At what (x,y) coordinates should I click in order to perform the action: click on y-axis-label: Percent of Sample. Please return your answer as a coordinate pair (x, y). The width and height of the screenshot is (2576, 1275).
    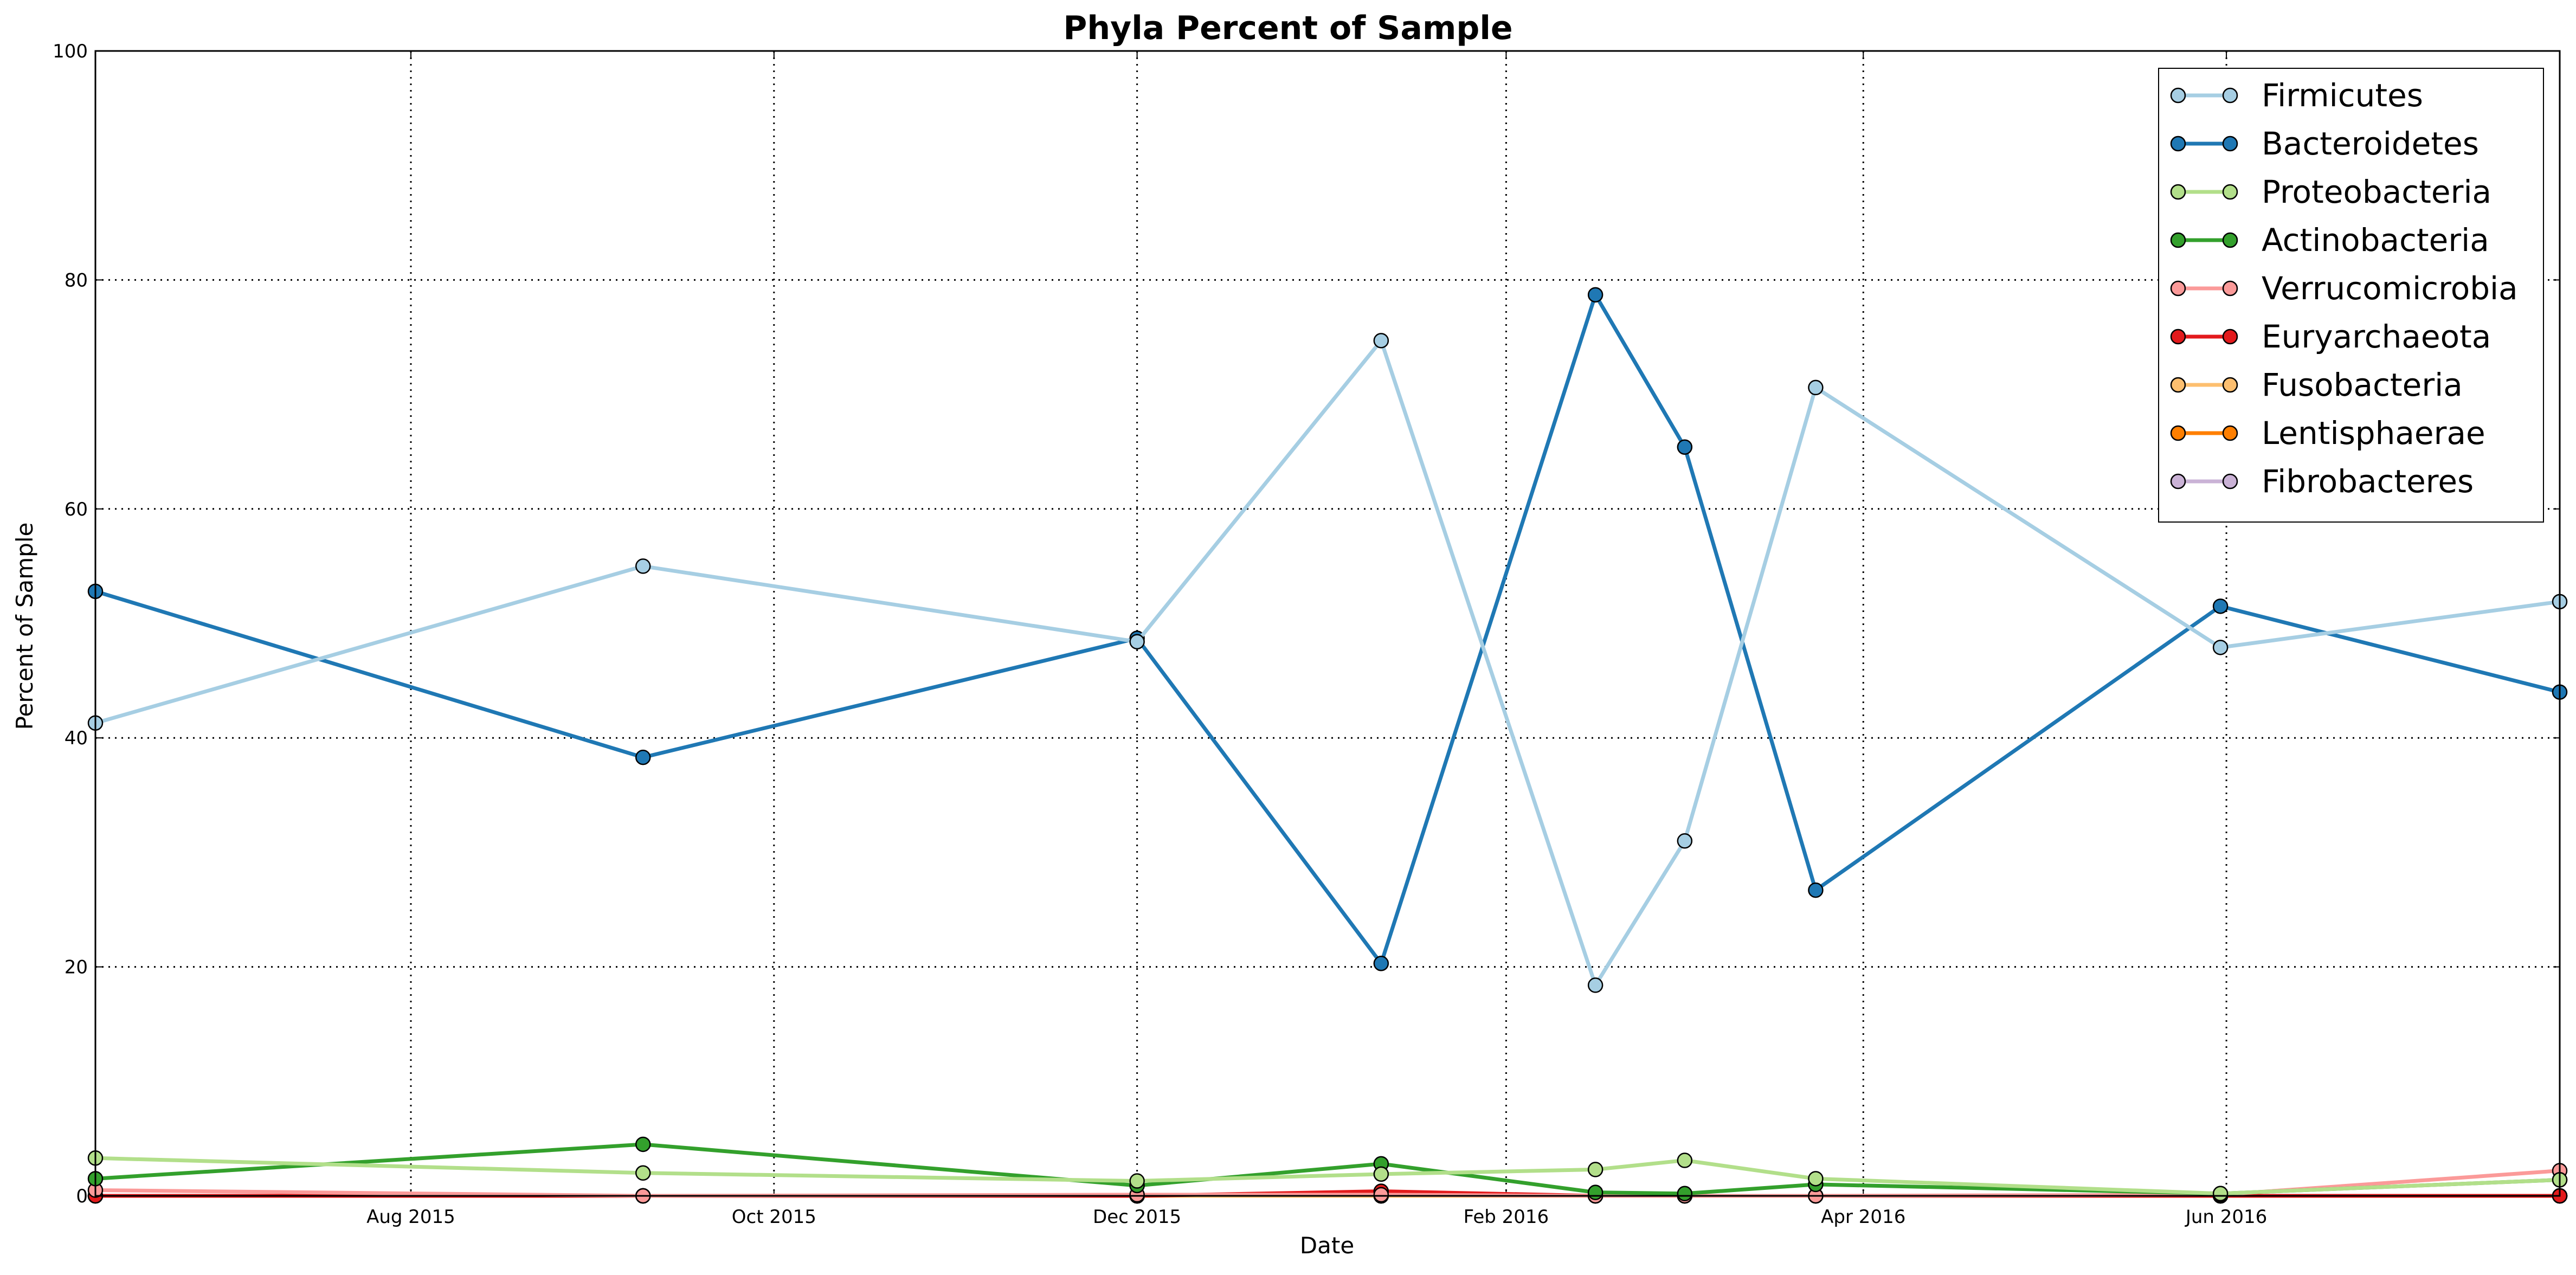
    Looking at the image, I should click on (24, 626).